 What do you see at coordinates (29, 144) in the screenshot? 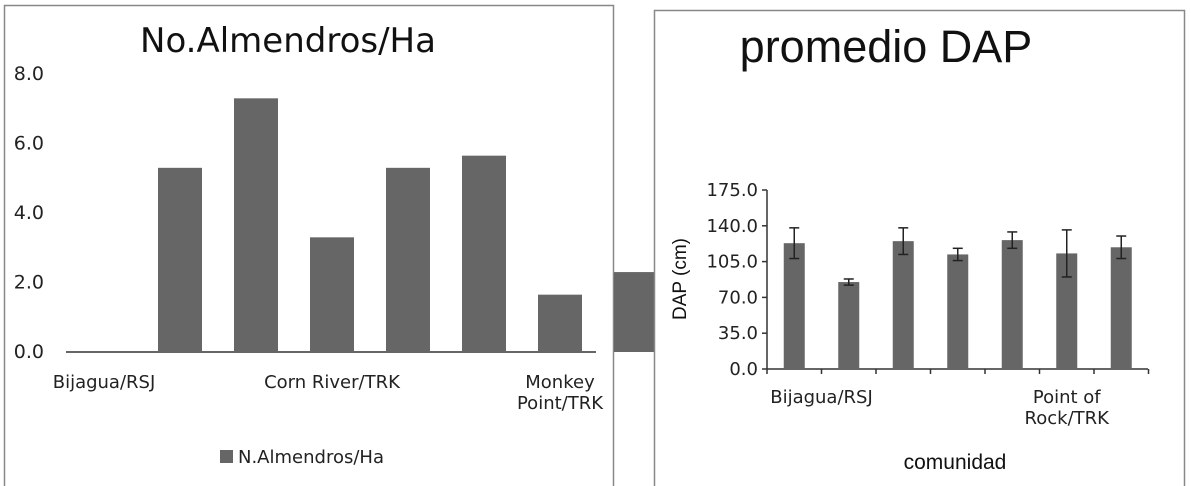
I see `y-tick-label: 6.0` at bounding box center [29, 144].